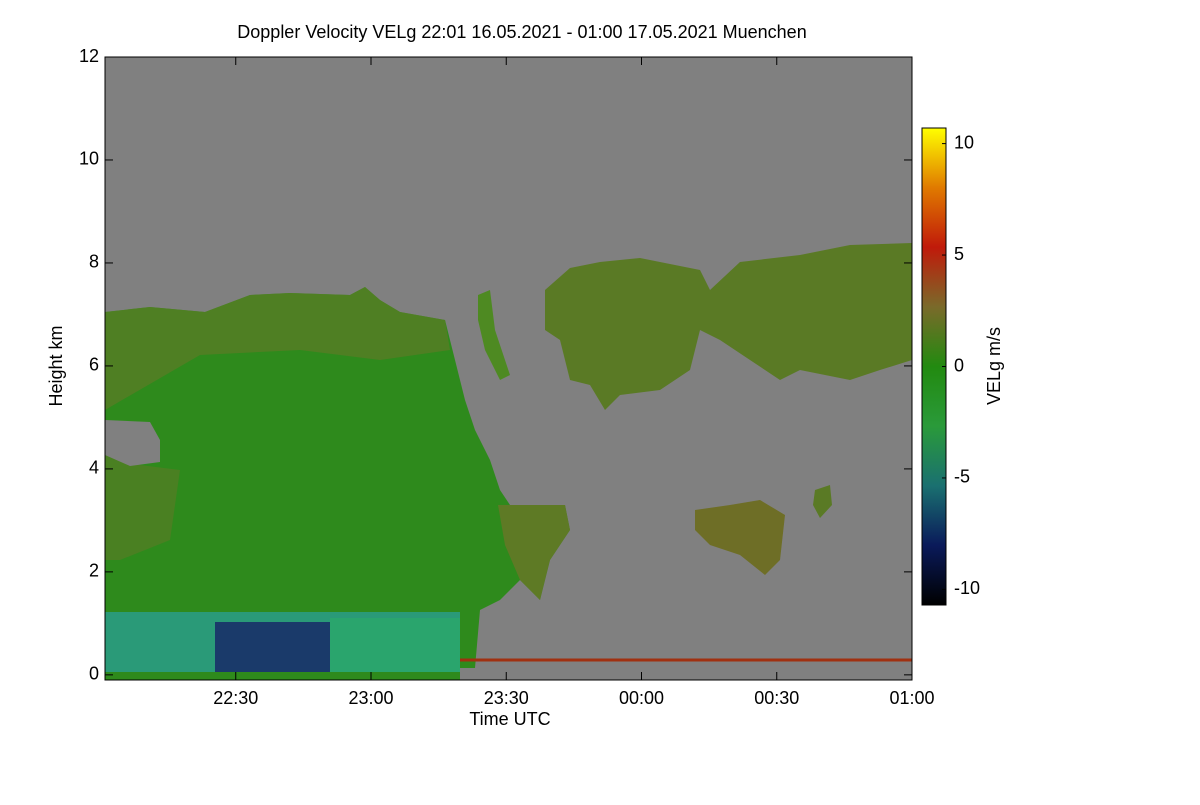  I want to click on colorbar-tick-label: 10, so click(964, 142).